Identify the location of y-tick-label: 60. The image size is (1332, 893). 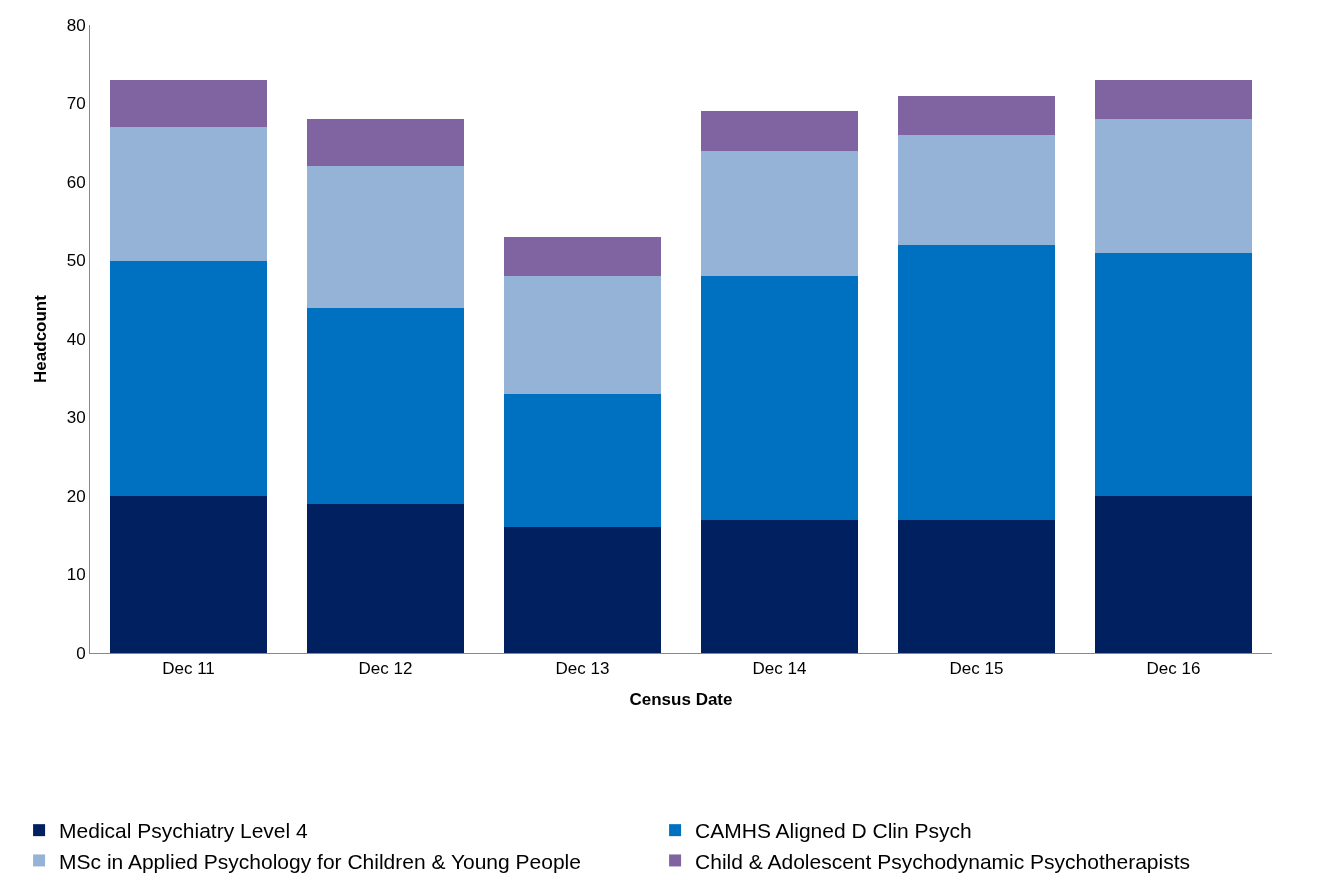
(76, 182).